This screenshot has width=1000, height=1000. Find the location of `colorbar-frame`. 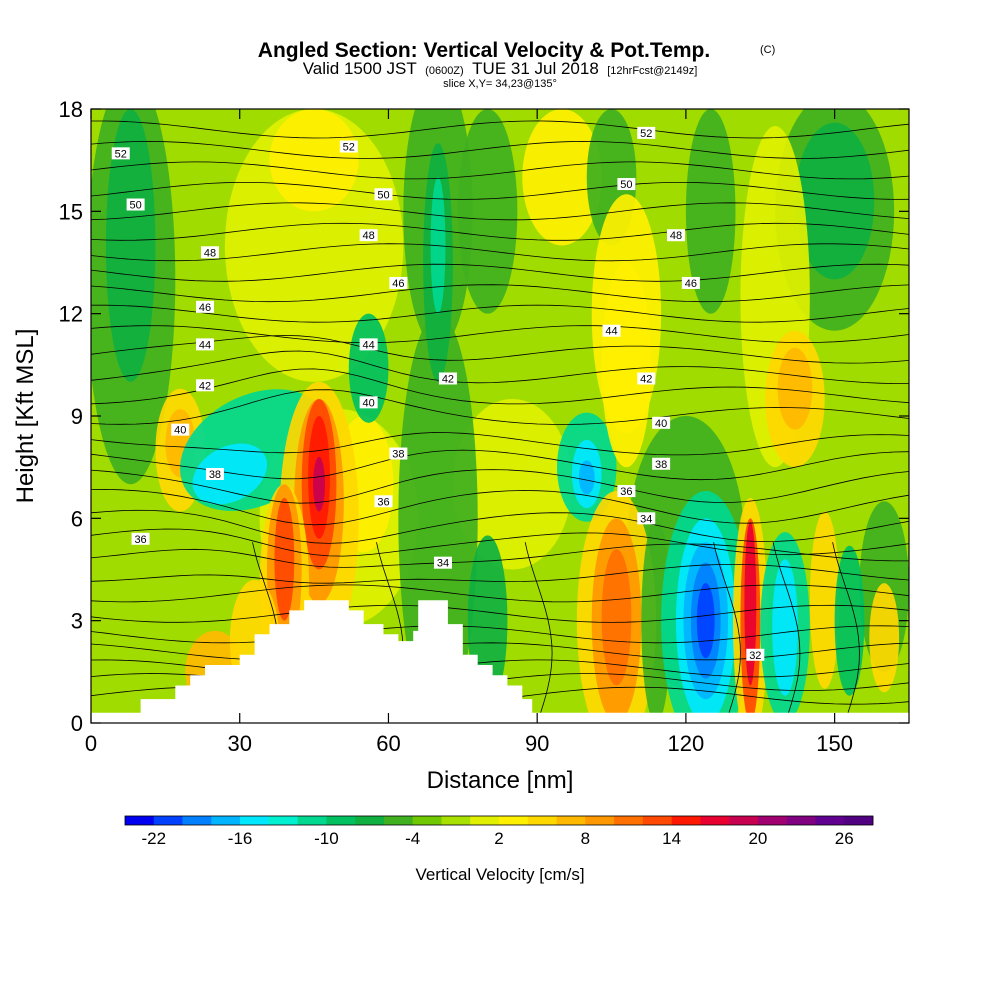

colorbar-frame is located at coordinates (499, 820).